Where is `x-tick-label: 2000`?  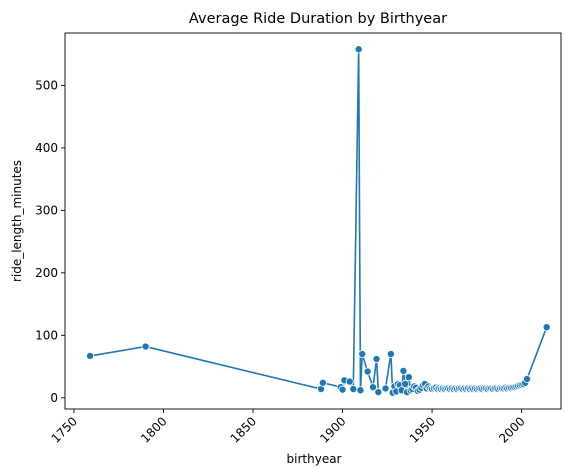 x-tick-label: 2000 is located at coordinates (511, 429).